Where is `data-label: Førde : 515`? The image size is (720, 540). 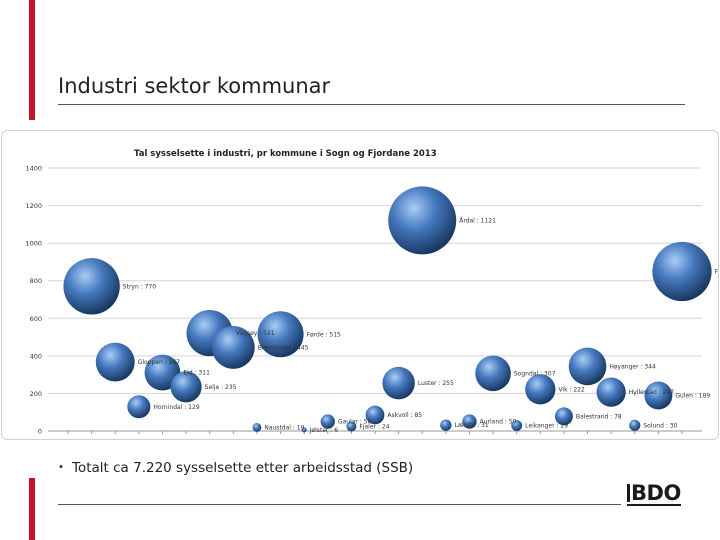 data-label: Førde : 515 is located at coordinates (324, 334).